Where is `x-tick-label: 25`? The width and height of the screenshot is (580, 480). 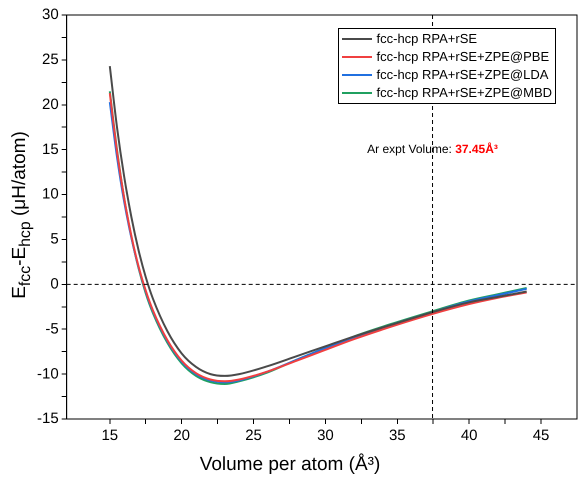 x-tick-label: 25 is located at coordinates (253, 435).